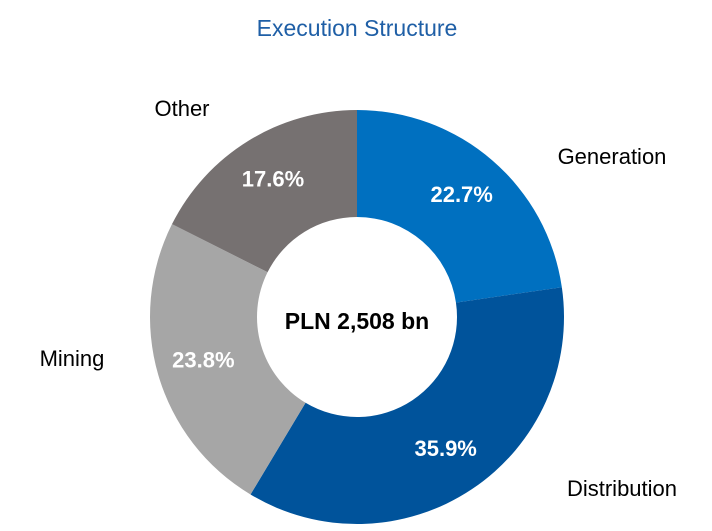 This screenshot has width=712, height=531. What do you see at coordinates (181, 108) in the screenshot?
I see `category-label: Other` at bounding box center [181, 108].